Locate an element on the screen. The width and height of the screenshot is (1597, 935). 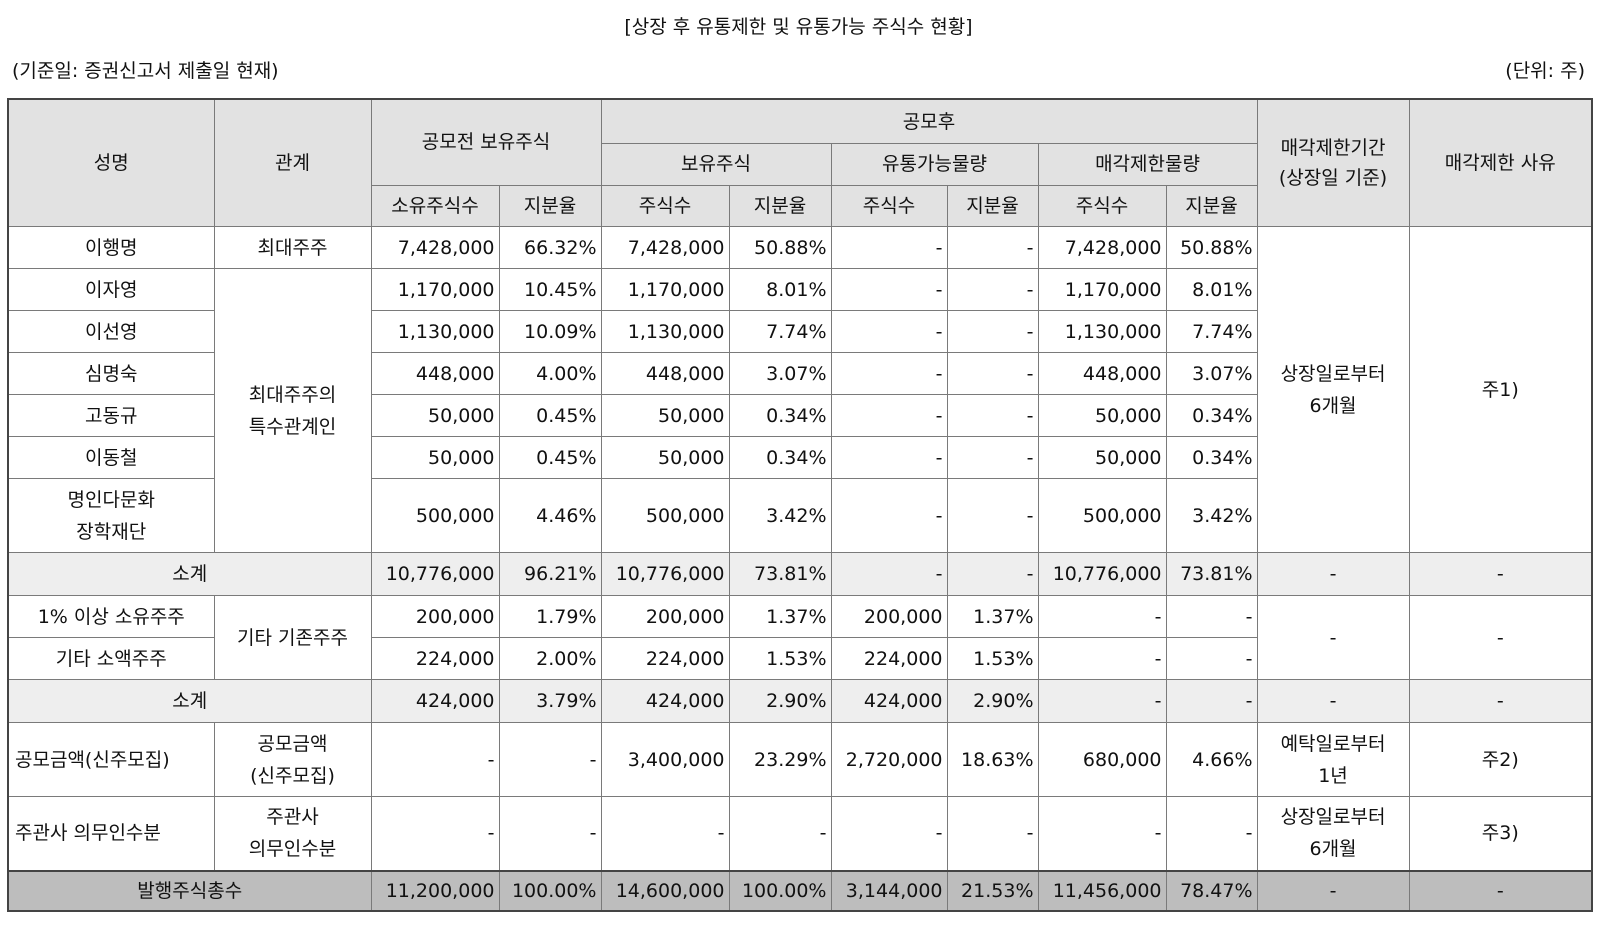
total-label: 발행주식총수 is located at coordinates (189, 890).